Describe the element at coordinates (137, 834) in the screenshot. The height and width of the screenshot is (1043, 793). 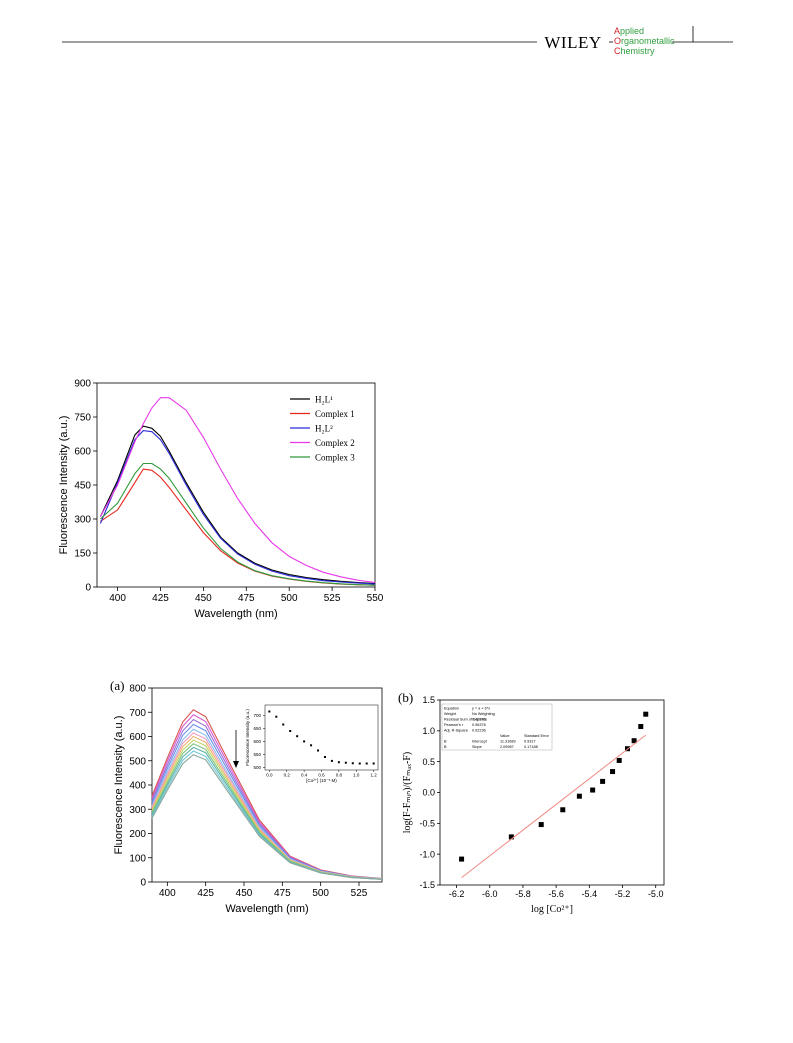
I see `y-tick-label: 200` at that location.